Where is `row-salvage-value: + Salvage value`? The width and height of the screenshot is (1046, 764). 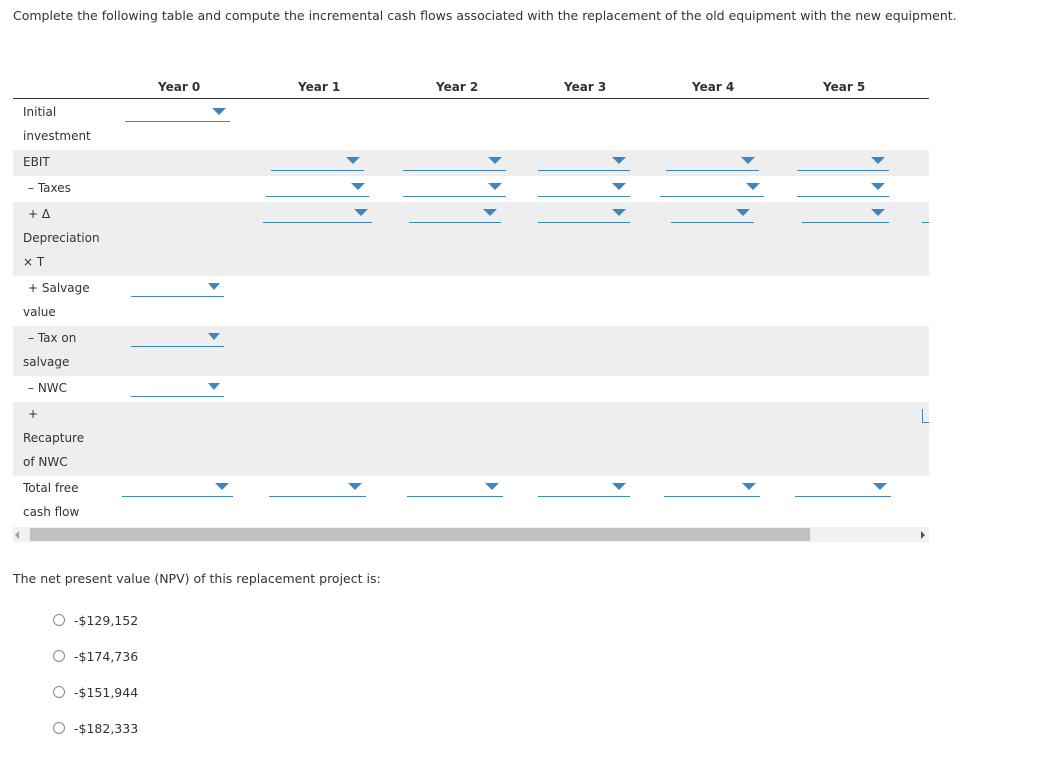 row-salvage-value: + Salvage value is located at coordinates (471, 301).